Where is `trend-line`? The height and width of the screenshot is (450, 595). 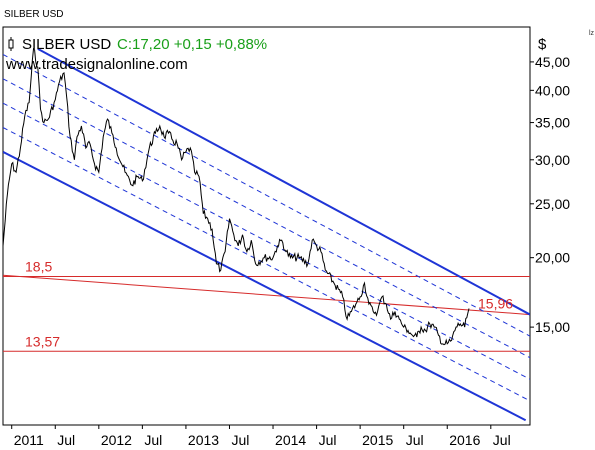 trend-line is located at coordinates (266, 295).